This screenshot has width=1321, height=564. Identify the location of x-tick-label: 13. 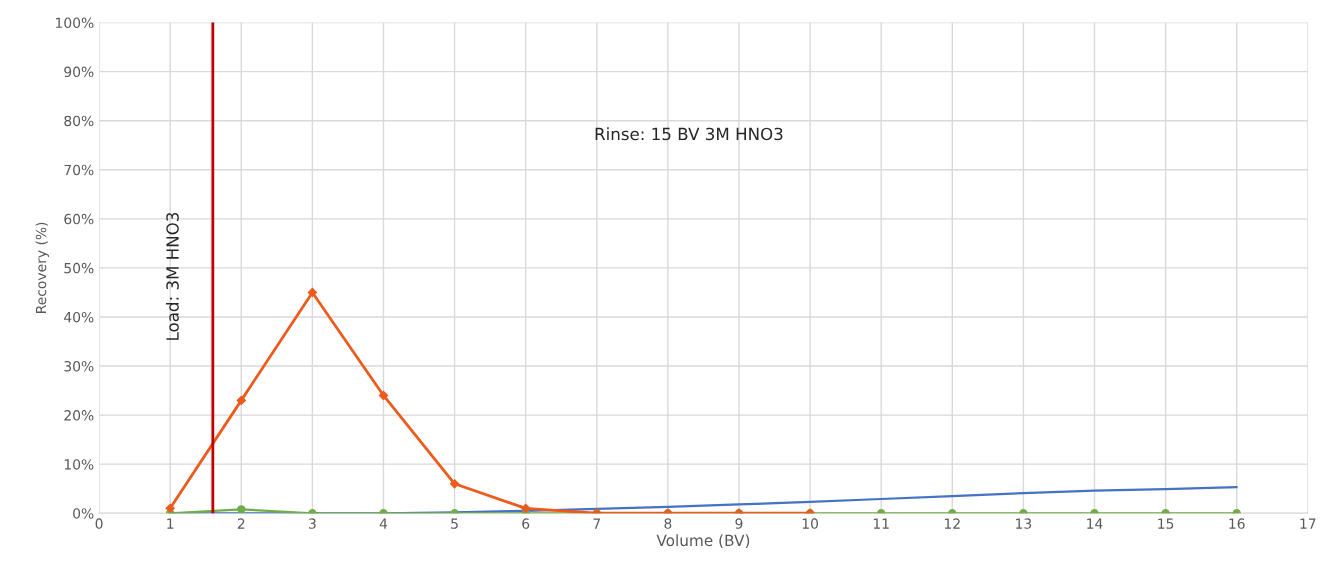
(1024, 523).